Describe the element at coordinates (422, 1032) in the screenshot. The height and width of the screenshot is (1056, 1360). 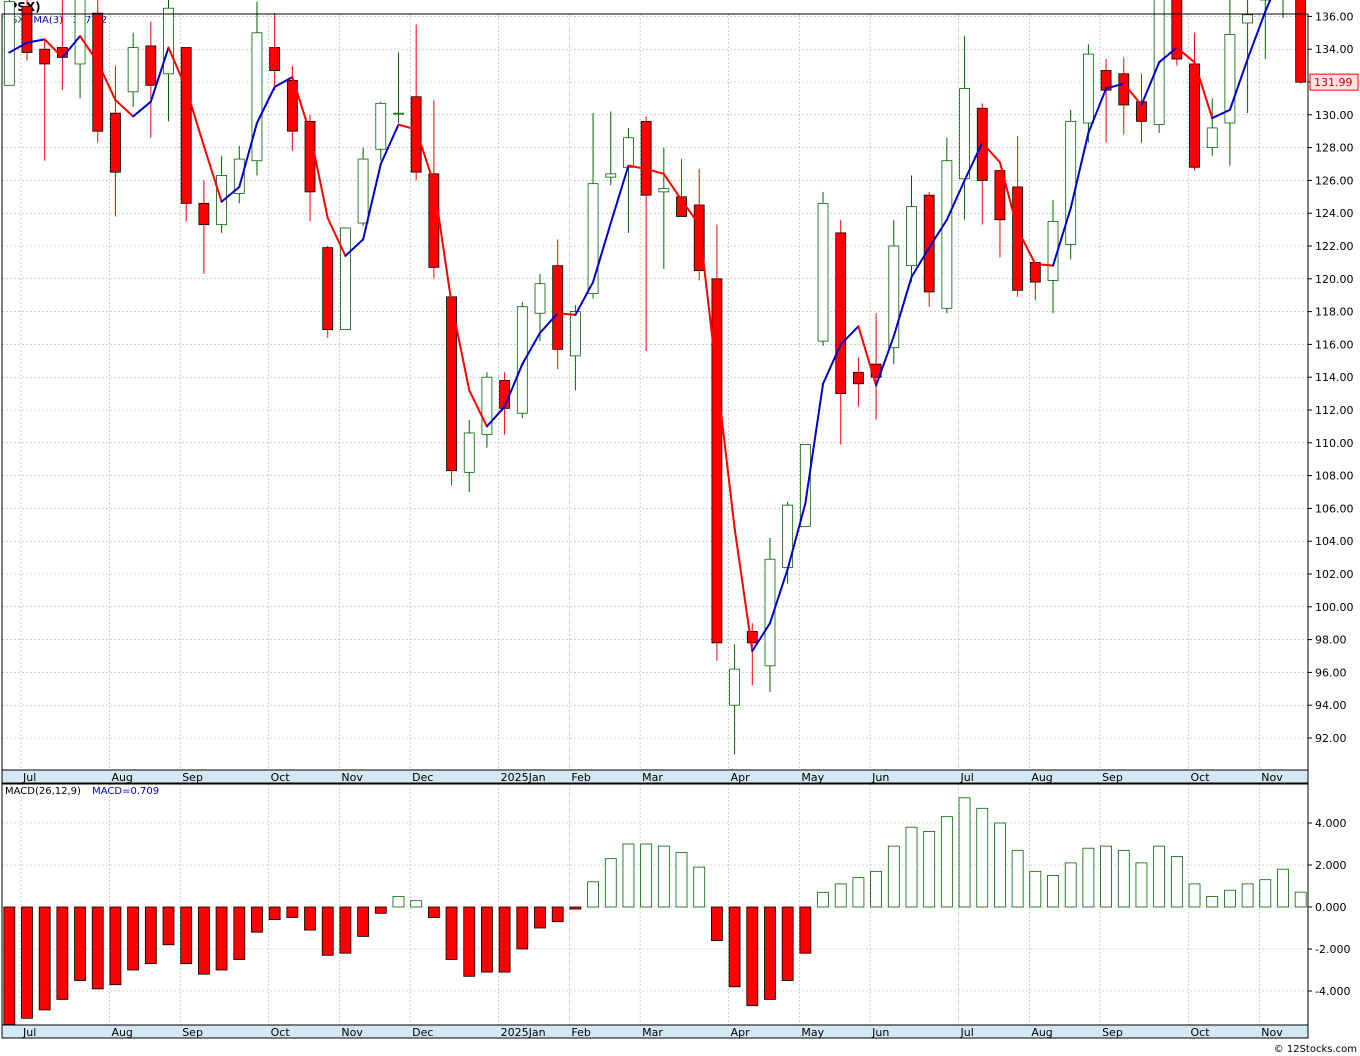
I see `x-tick-label: Dec` at that location.